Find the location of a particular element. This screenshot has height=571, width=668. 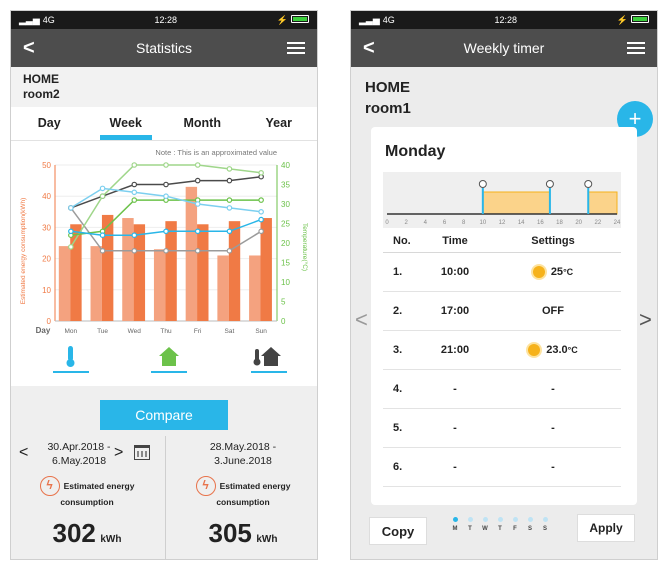

tab-month: Month is located at coordinates (202, 123).